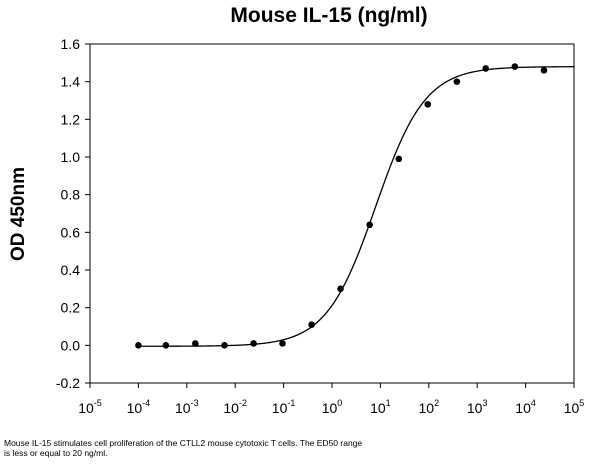 Image resolution: width=600 pixels, height=472 pixels. Describe the element at coordinates (339, 403) in the screenshot. I see `x-tick-exponent: 0` at that location.